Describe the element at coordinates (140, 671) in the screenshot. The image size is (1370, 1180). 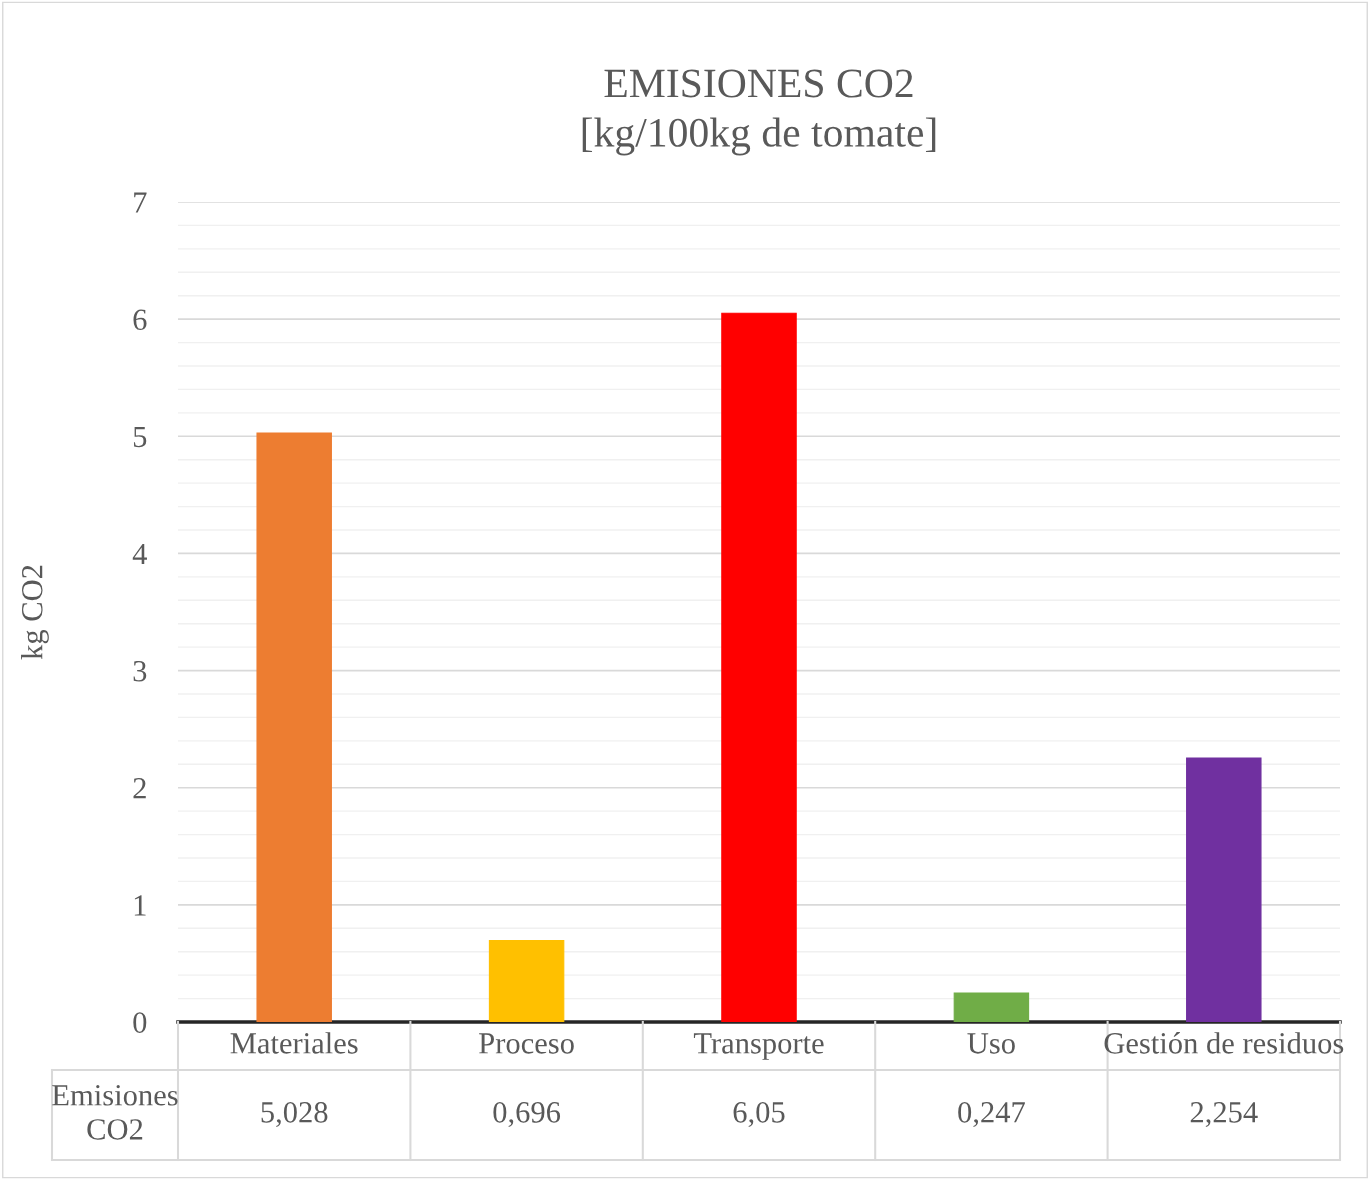
I see `y-tick-label: 3` at that location.